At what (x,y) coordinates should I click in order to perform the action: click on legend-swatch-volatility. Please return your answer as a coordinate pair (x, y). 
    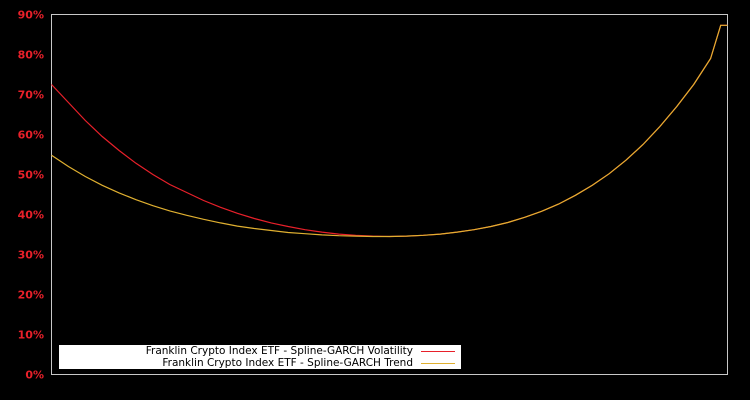
    Looking at the image, I should click on (438, 351).